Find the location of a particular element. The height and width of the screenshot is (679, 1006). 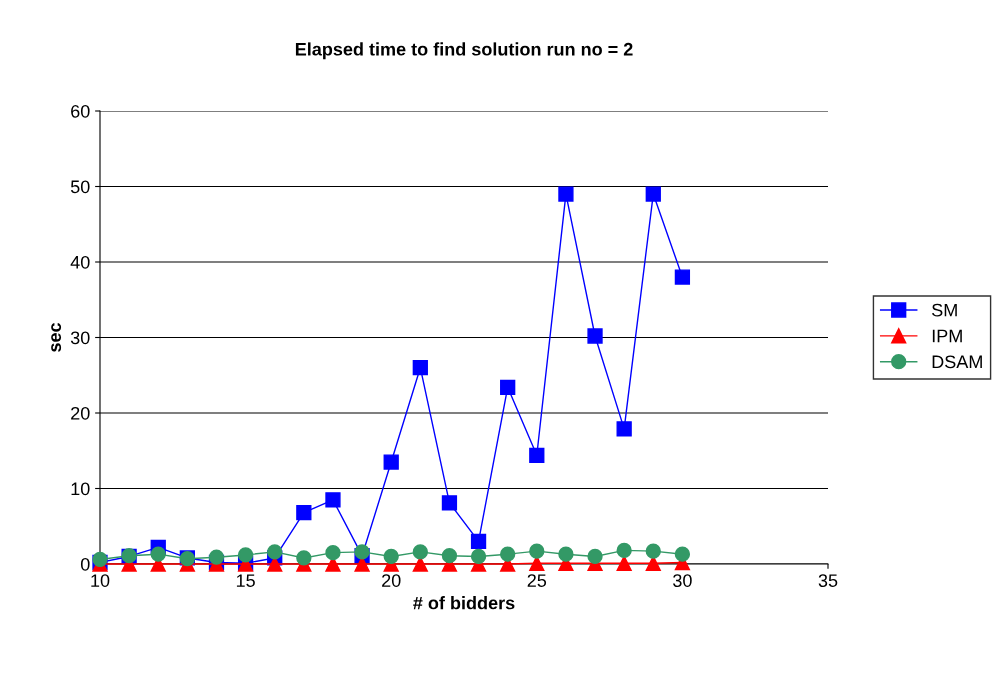

legend-label: SM is located at coordinates (944, 310).